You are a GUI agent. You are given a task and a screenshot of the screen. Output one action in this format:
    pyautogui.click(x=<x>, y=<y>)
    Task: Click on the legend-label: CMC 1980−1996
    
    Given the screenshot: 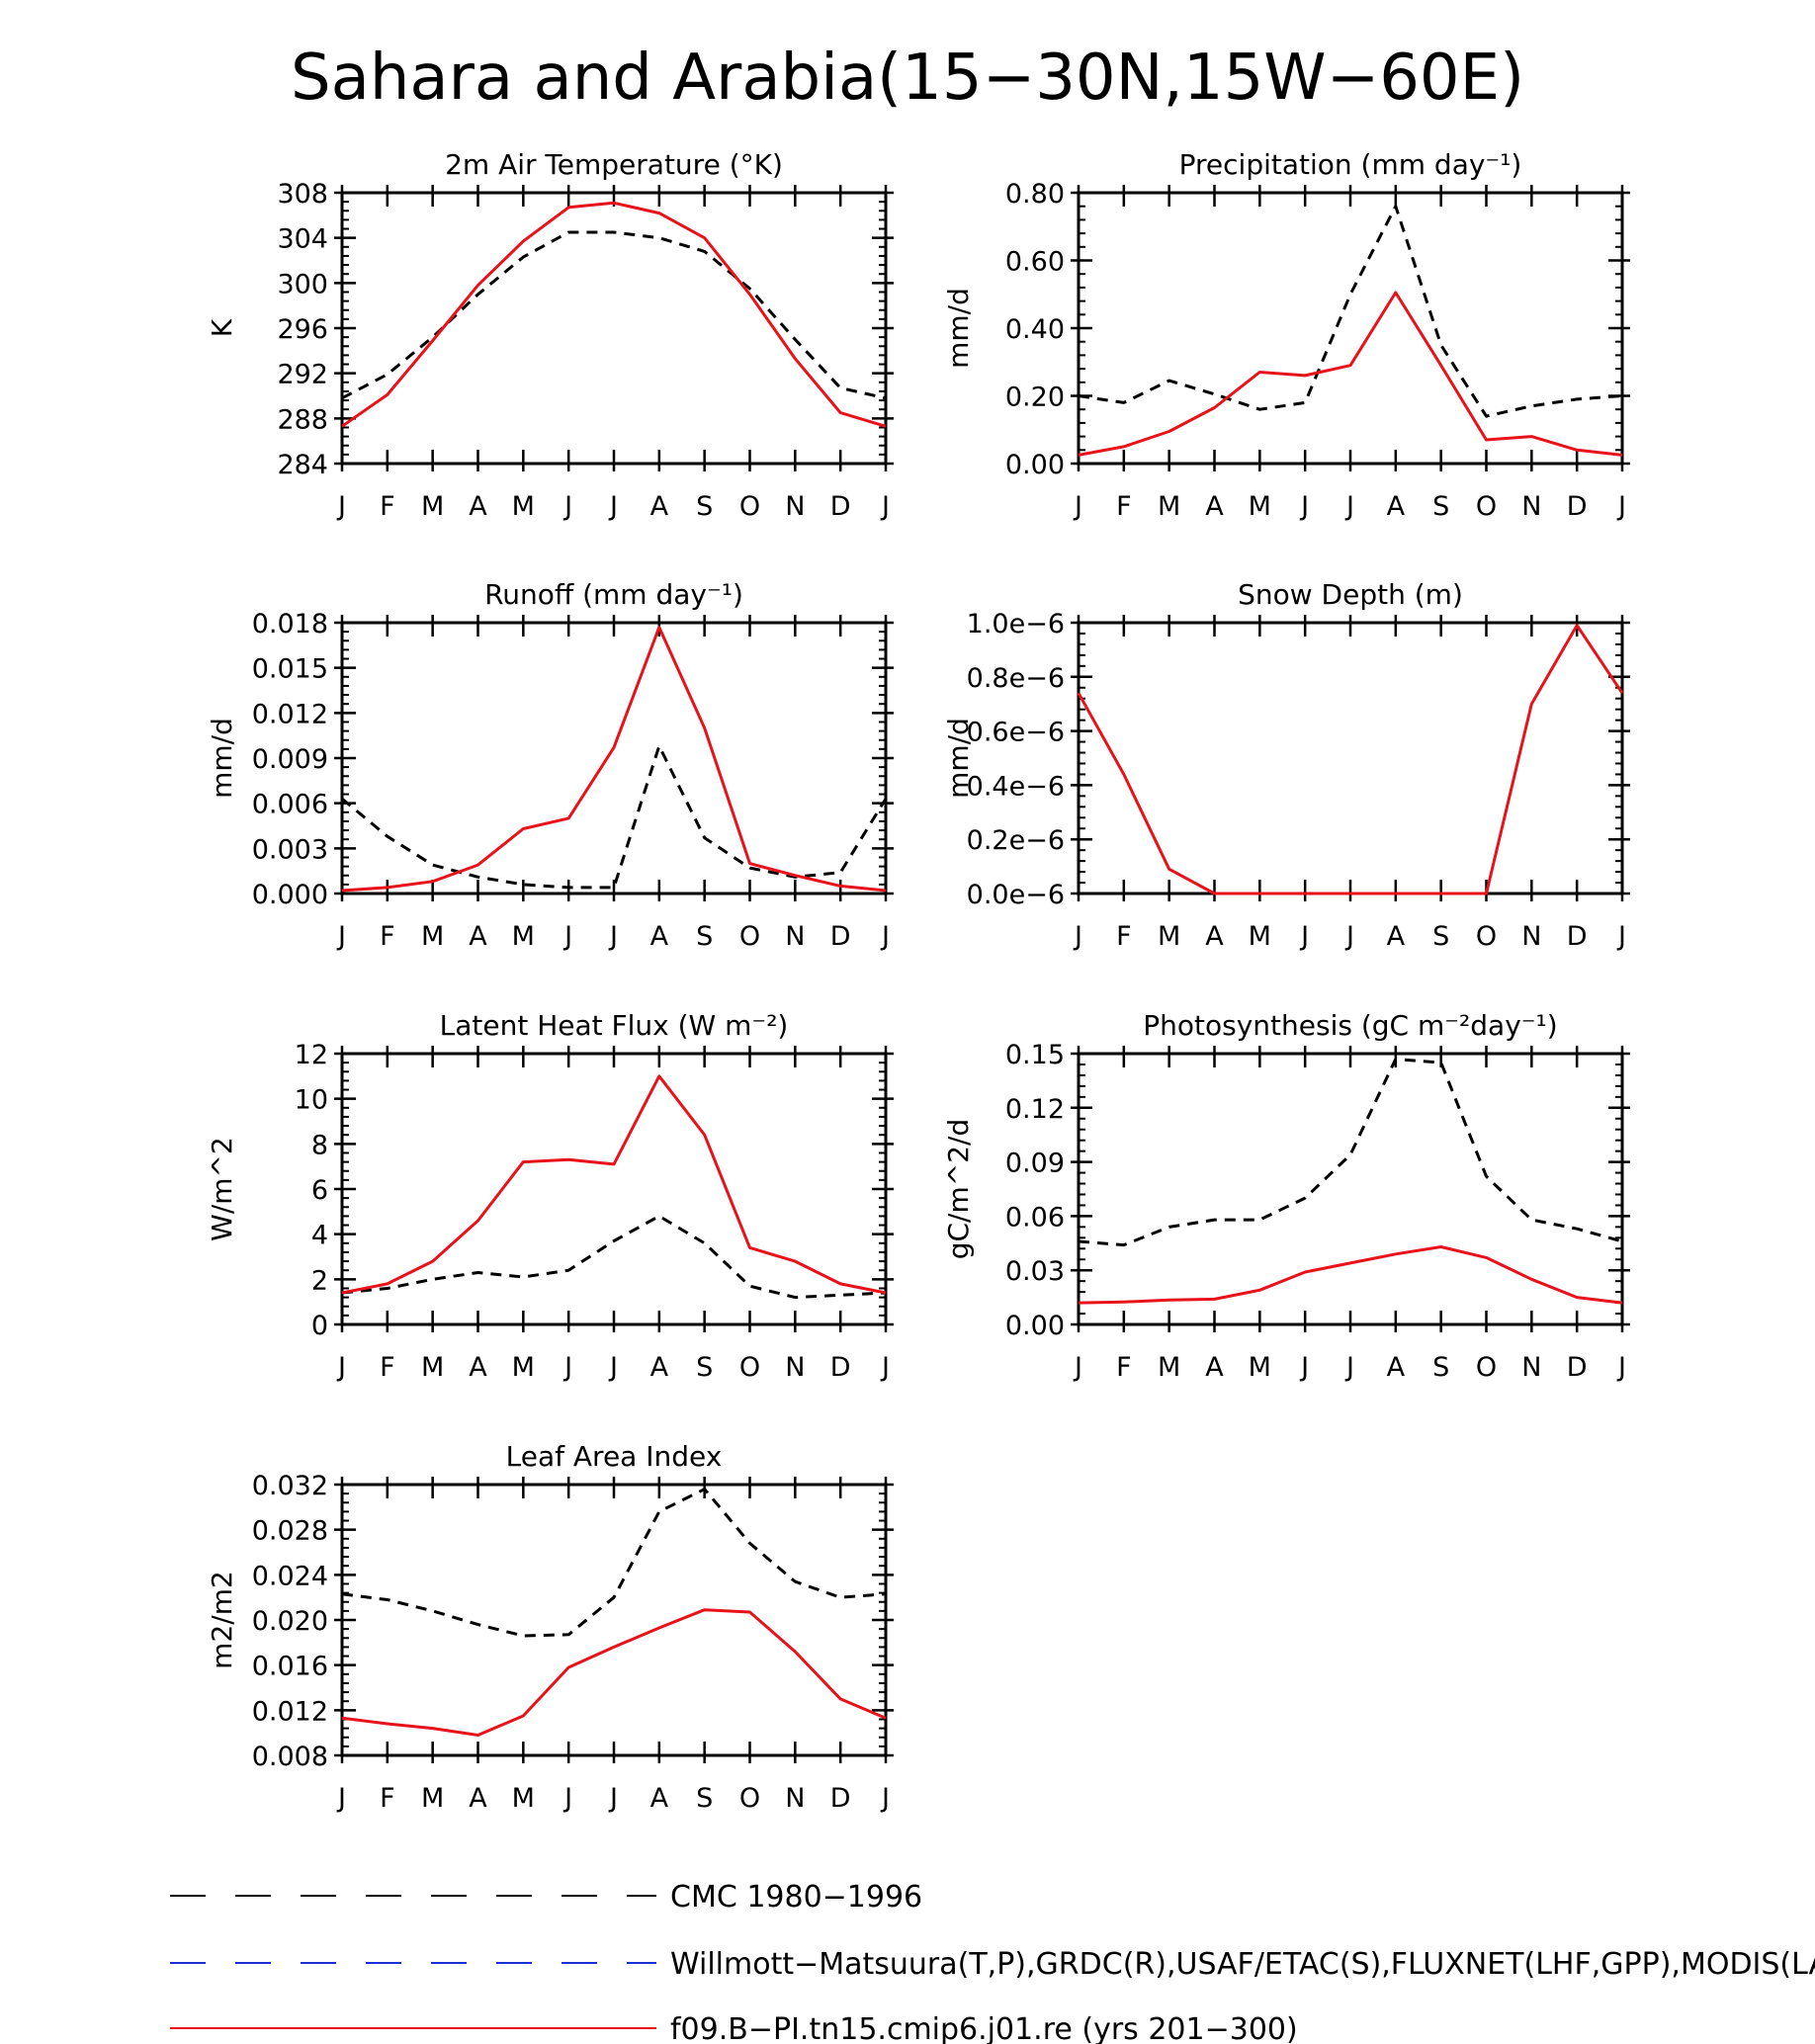 What is the action you would take?
    pyautogui.click(x=796, y=1898)
    